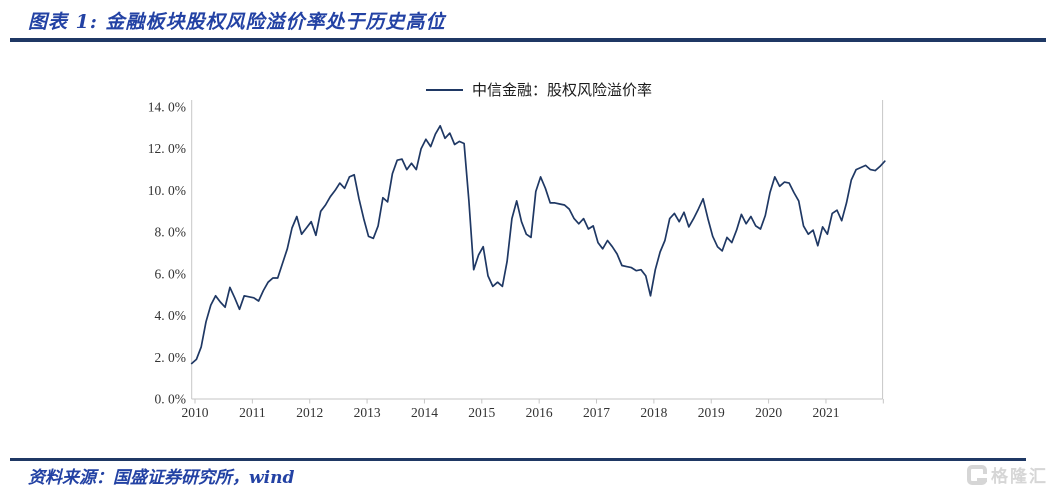 This screenshot has width=1056, height=493. What do you see at coordinates (977, 474) in the screenshot?
I see `gelonghui-logo-icon` at bounding box center [977, 474].